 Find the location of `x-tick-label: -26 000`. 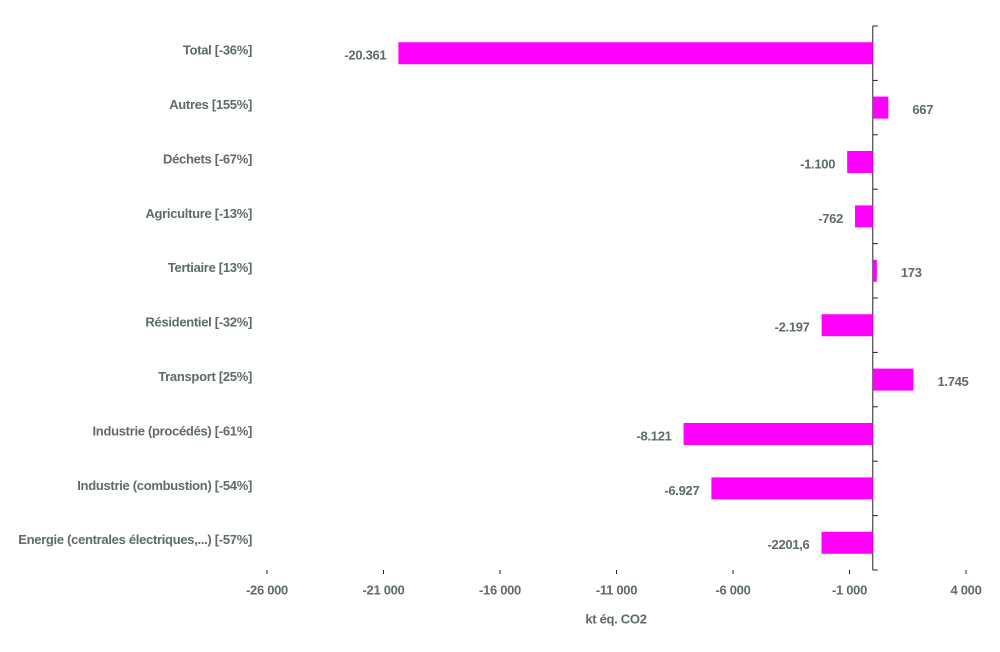

x-tick-label: -26 000 is located at coordinates (267, 589).